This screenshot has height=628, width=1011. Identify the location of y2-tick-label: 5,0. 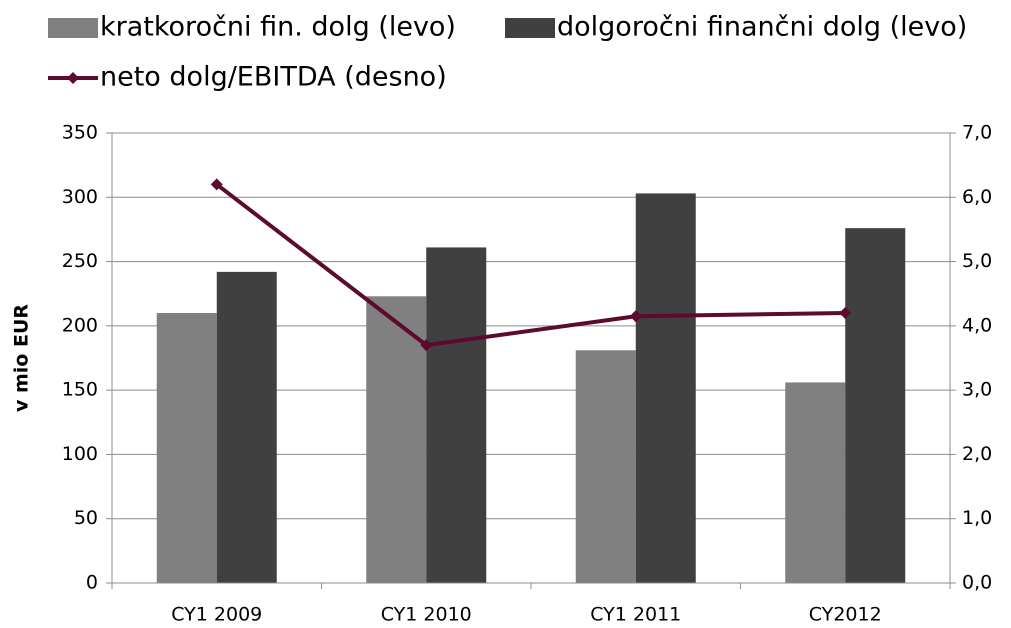
(977, 261).